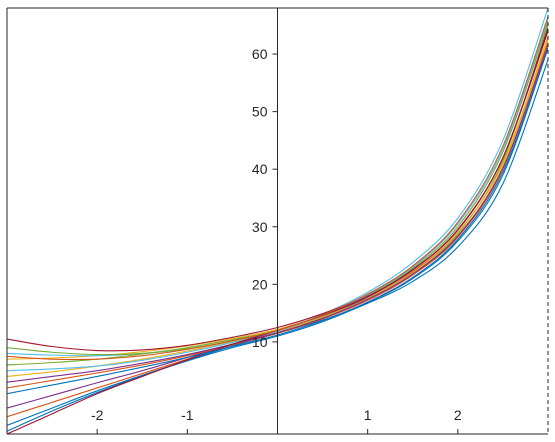 The image size is (555, 442). What do you see at coordinates (97, 415) in the screenshot?
I see `x-tick-label: -2` at bounding box center [97, 415].